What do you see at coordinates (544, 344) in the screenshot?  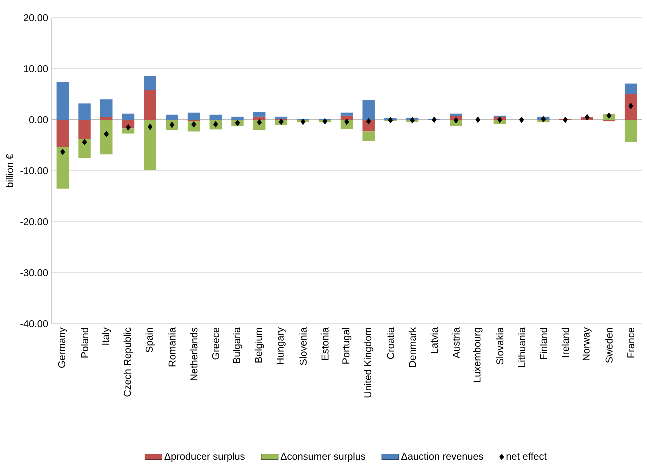 I see `x-tick-label: Finland` at bounding box center [544, 344].